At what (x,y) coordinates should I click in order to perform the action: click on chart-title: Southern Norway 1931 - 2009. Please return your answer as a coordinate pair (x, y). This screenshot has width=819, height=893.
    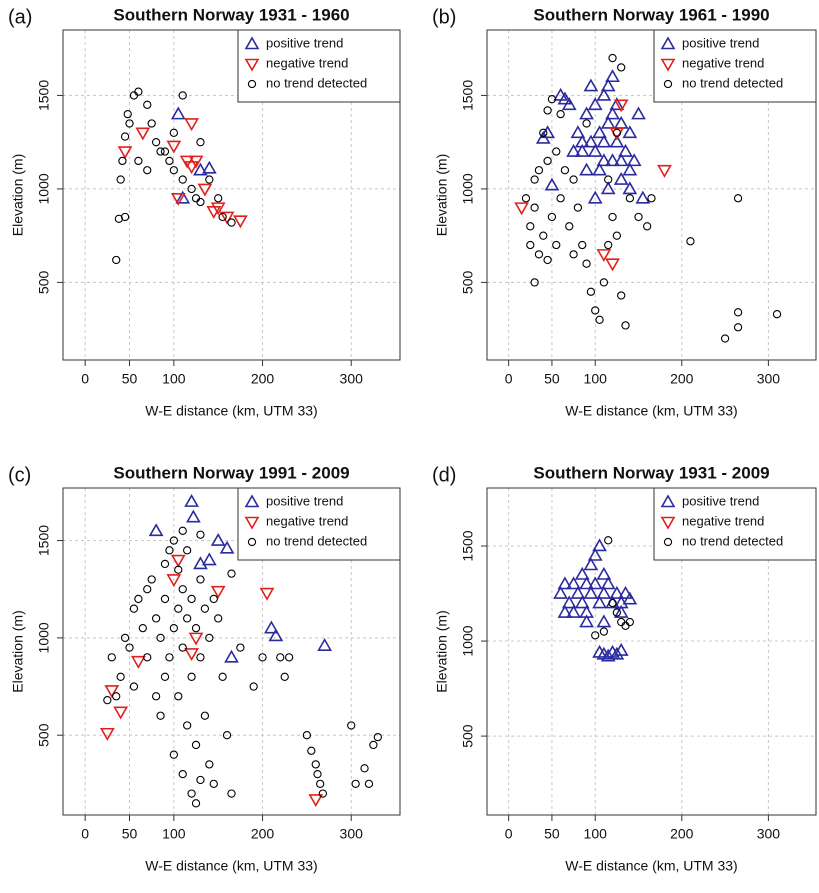
    Looking at the image, I should click on (651, 472).